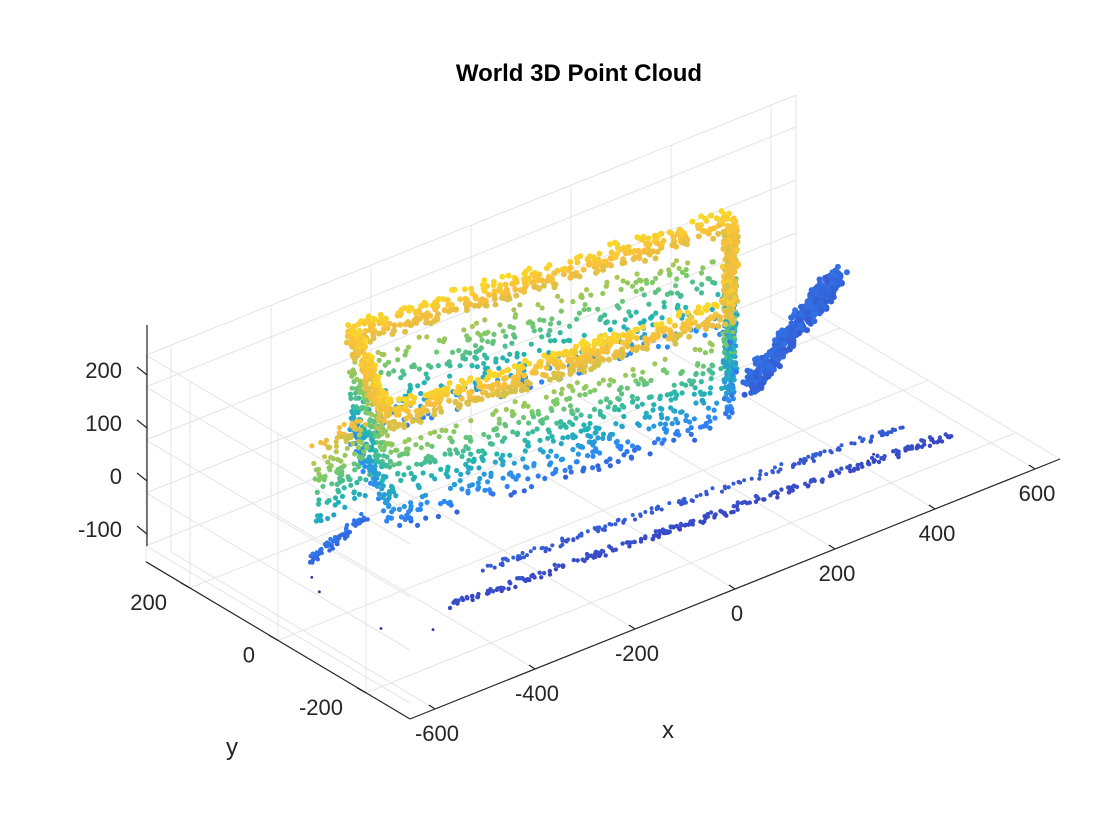 The image size is (1120, 840). Describe the element at coordinates (148, 602) in the screenshot. I see `y-tick-label: 200` at that location.